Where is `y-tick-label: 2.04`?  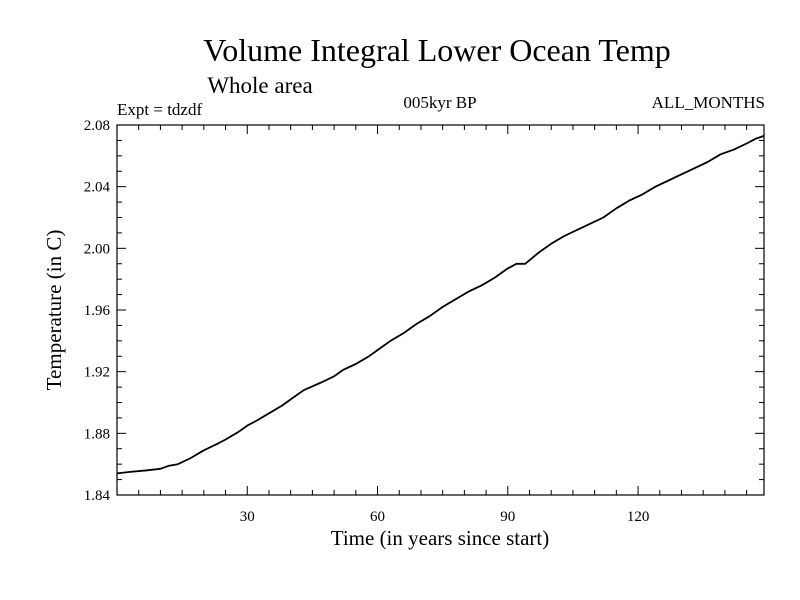 y-tick-label: 2.04 is located at coordinates (97, 188).